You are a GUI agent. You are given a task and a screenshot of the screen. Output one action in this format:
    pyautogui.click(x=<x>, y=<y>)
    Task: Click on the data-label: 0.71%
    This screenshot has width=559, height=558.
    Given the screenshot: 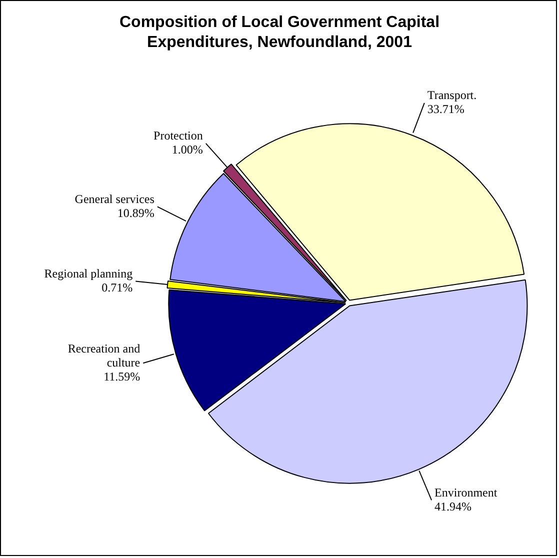 What is the action you would take?
    pyautogui.click(x=117, y=287)
    